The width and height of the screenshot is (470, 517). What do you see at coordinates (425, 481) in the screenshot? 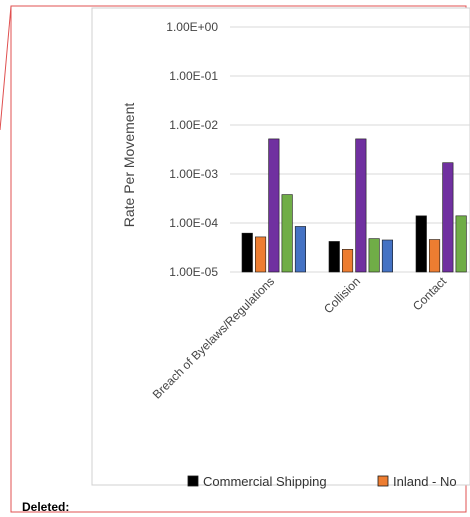
I see `legend-label: Inland - No` at bounding box center [425, 481].